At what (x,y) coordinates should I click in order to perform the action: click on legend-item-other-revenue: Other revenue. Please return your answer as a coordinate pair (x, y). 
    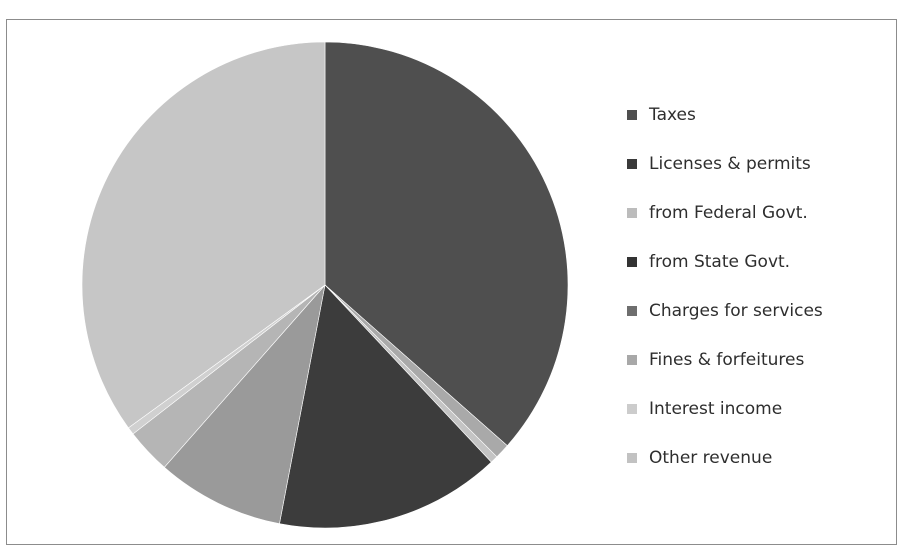
    Looking at the image, I should click on (764, 457).